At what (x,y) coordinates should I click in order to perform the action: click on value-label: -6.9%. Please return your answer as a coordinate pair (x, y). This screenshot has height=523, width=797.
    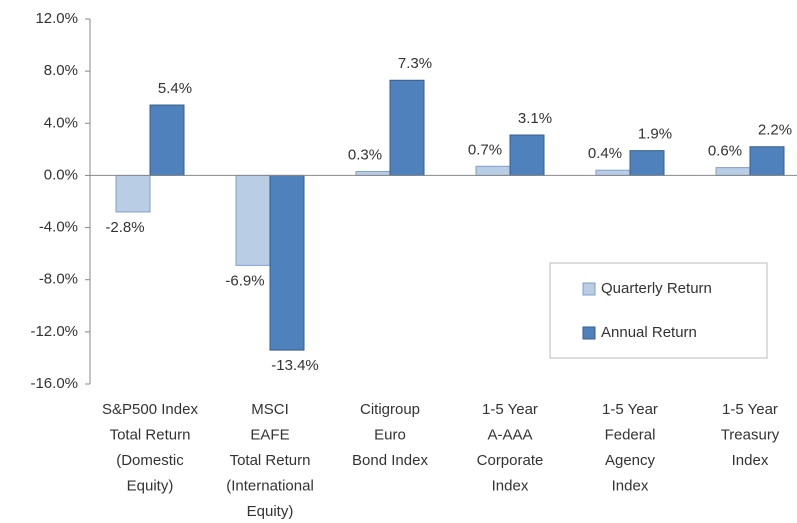
    Looking at the image, I should click on (244, 280).